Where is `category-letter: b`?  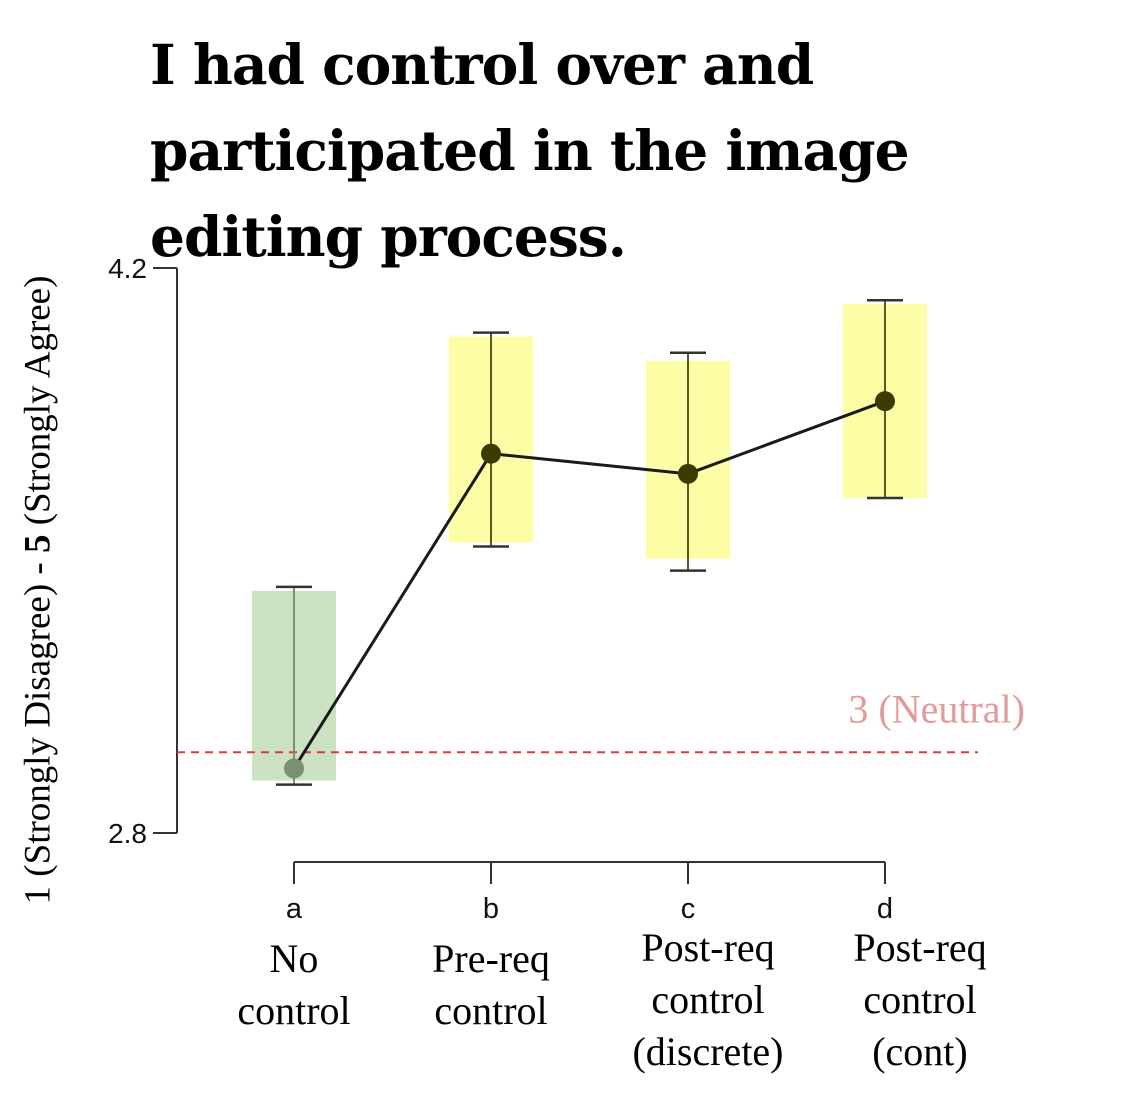
category-letter: b is located at coordinates (491, 909).